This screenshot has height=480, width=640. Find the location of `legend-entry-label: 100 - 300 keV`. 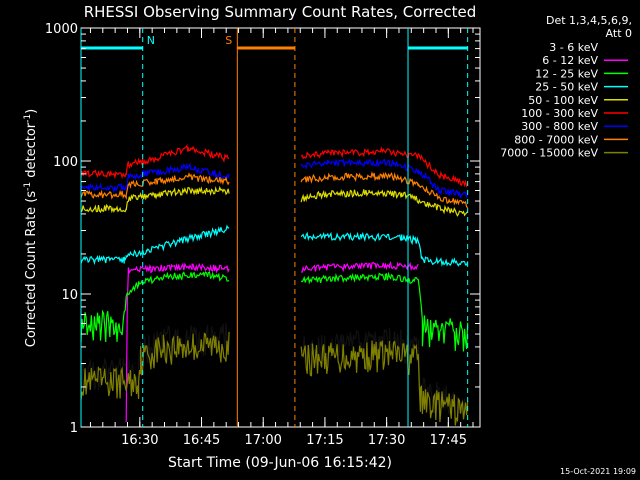

legend-entry-label: 100 - 300 keV is located at coordinates (559, 113).